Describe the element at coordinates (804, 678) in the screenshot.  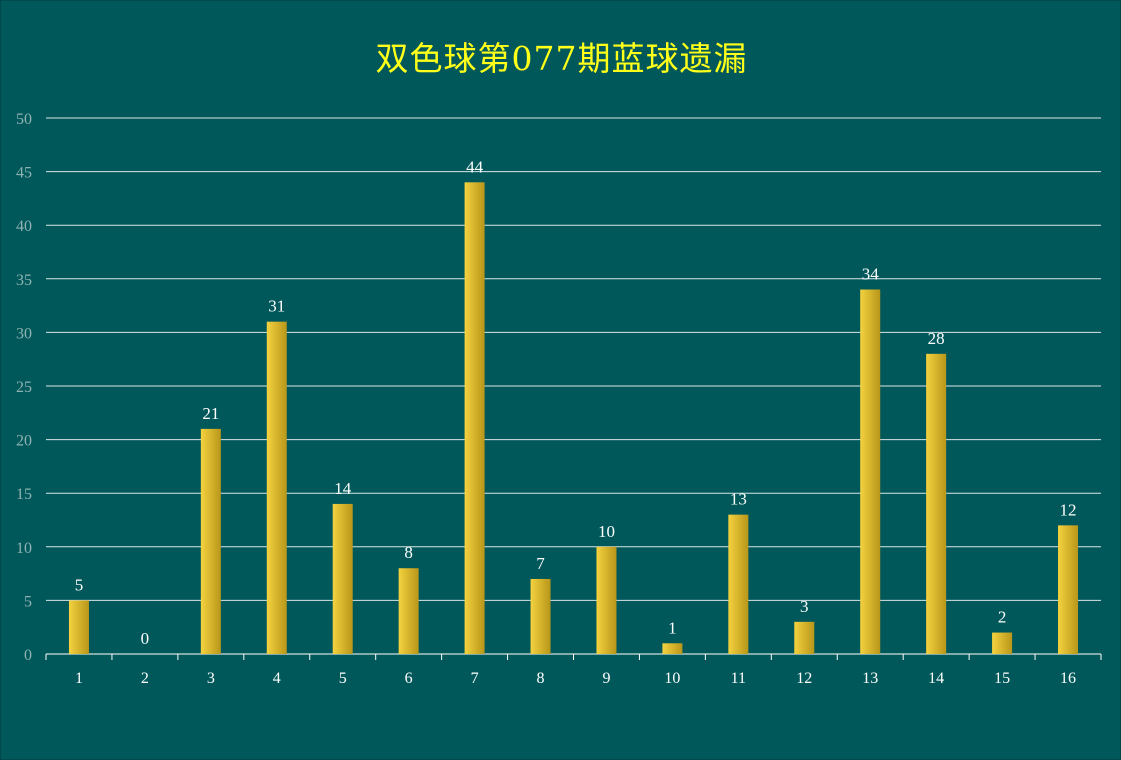
I see `x-tick-label: 12` at that location.